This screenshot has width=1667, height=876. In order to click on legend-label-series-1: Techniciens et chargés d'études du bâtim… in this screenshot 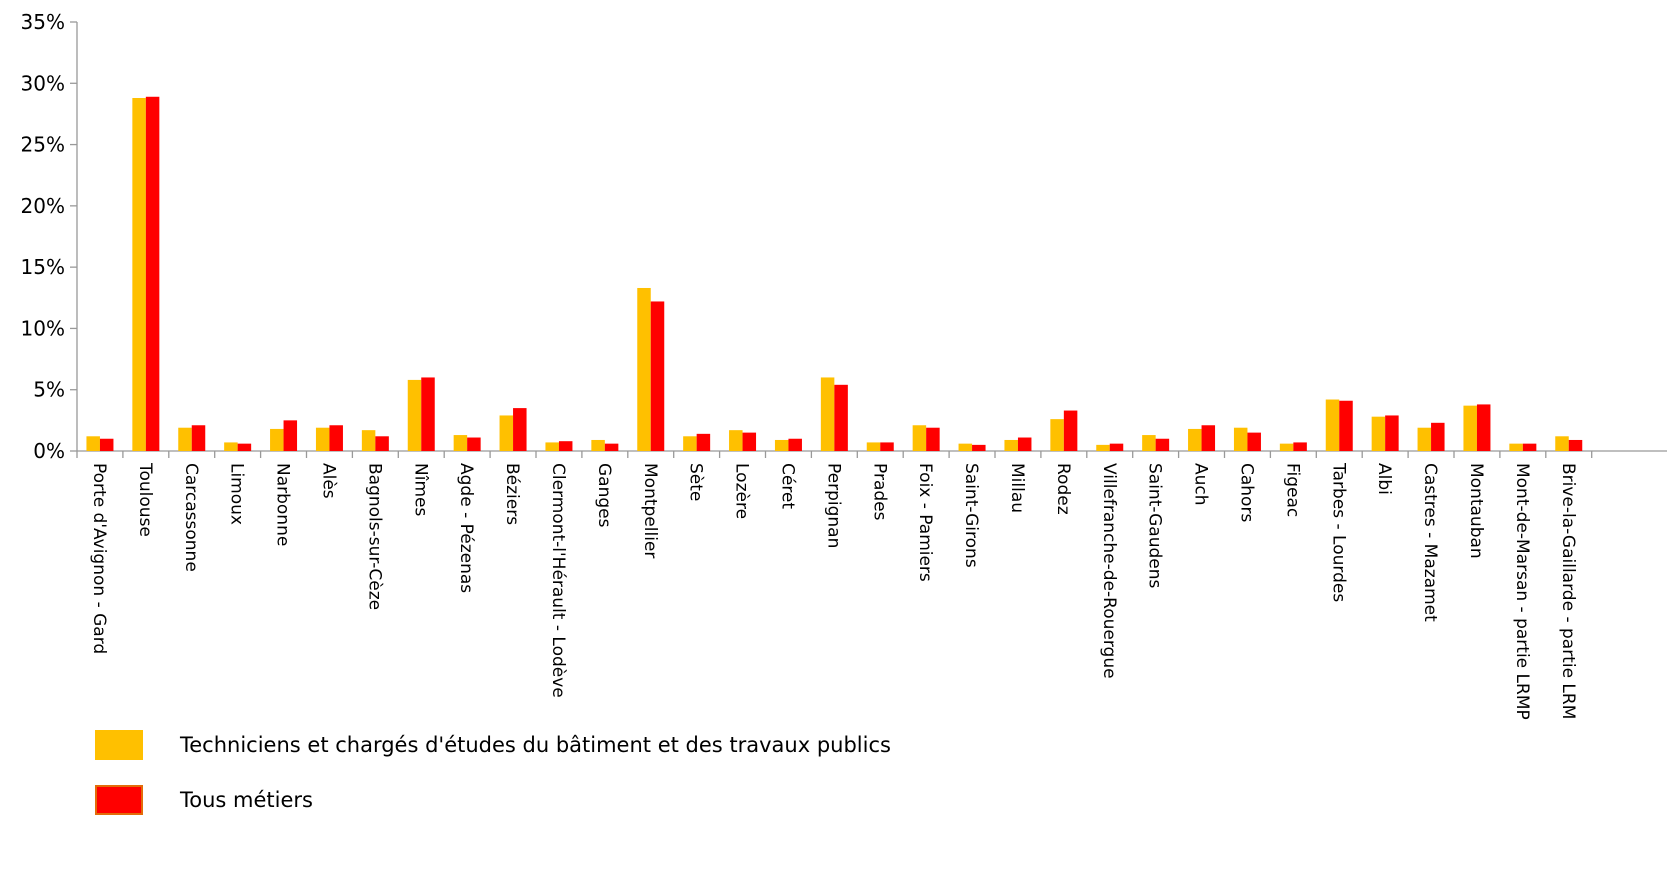, I will do `click(535, 745)`.